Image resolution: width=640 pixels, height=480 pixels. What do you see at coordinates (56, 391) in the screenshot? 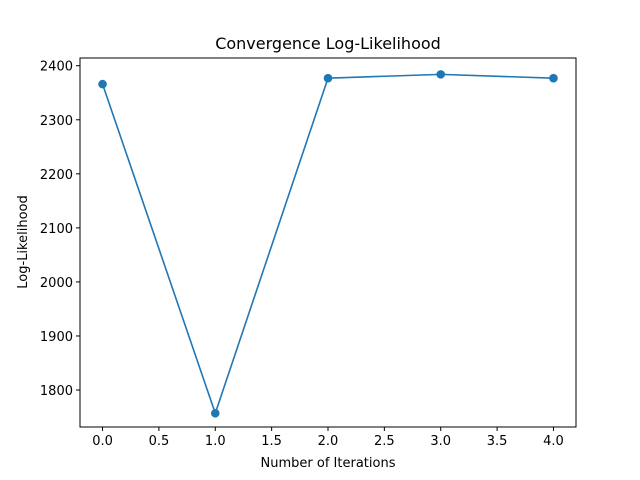
I see `y-tick-label: 1800` at bounding box center [56, 391].